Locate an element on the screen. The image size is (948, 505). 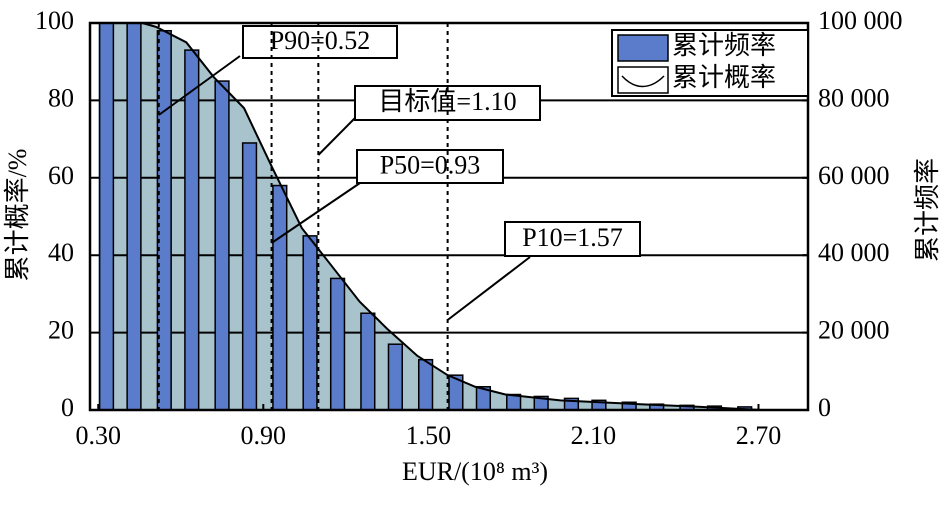
annotation-label: P10=1.57 is located at coordinates (572, 237).